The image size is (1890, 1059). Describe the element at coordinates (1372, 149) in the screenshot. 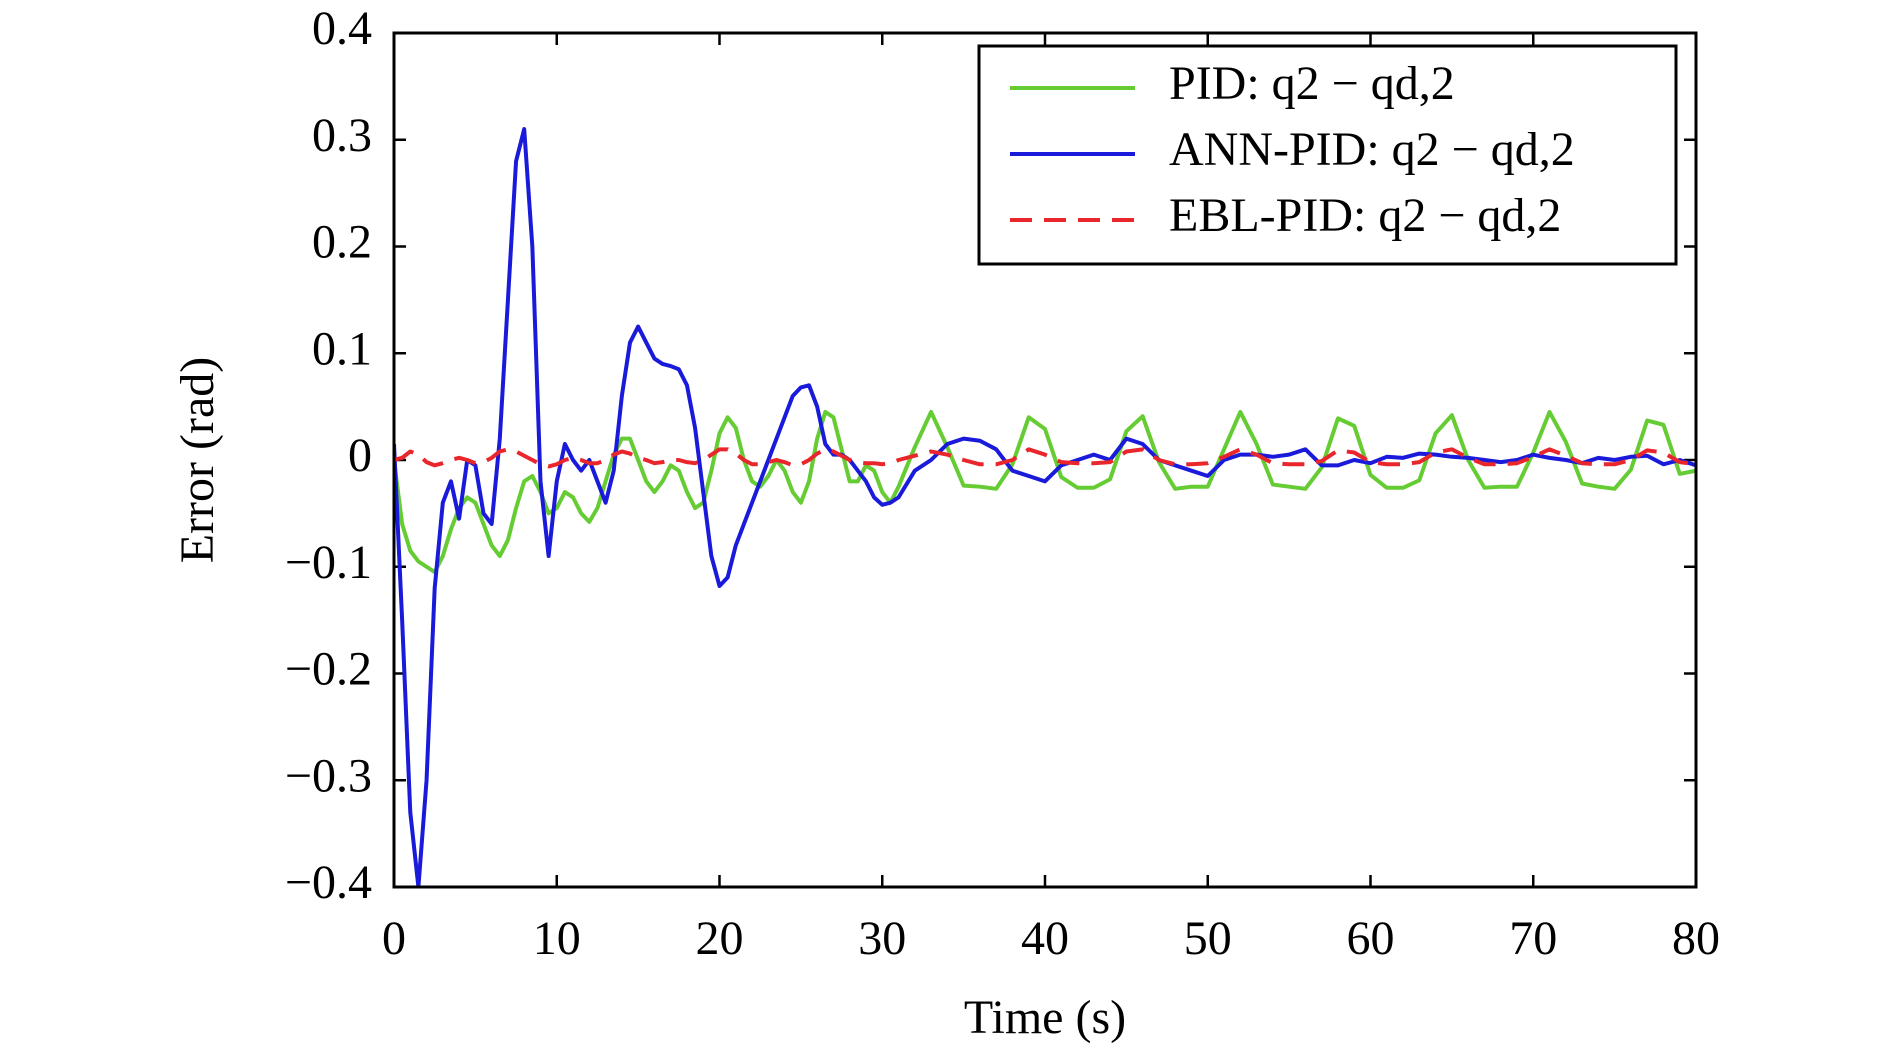

I see `legend-label: ANN-PID: q2 − qd,2` at that location.